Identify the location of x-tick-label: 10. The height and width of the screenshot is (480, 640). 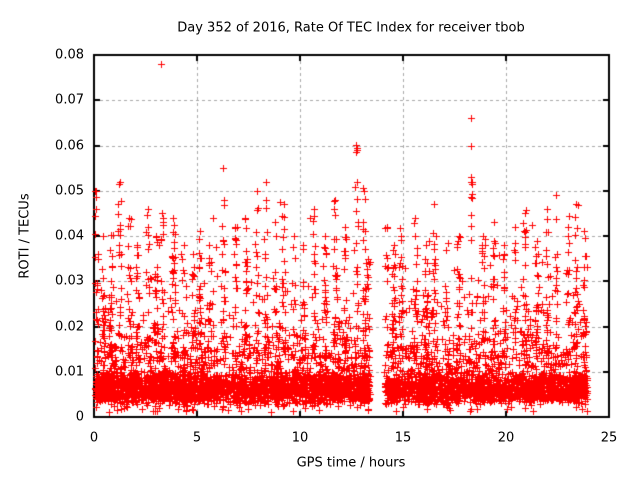
(300, 438).